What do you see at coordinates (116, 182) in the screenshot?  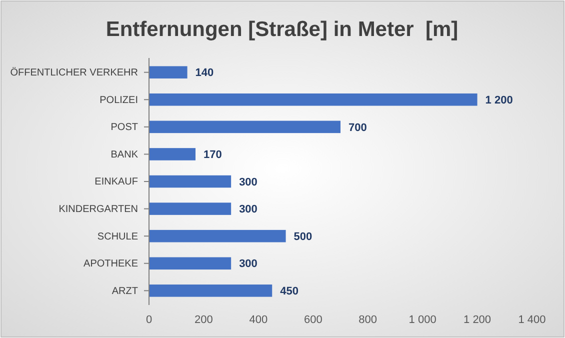 I see `y-tick-label: EINKAUF` at bounding box center [116, 182].